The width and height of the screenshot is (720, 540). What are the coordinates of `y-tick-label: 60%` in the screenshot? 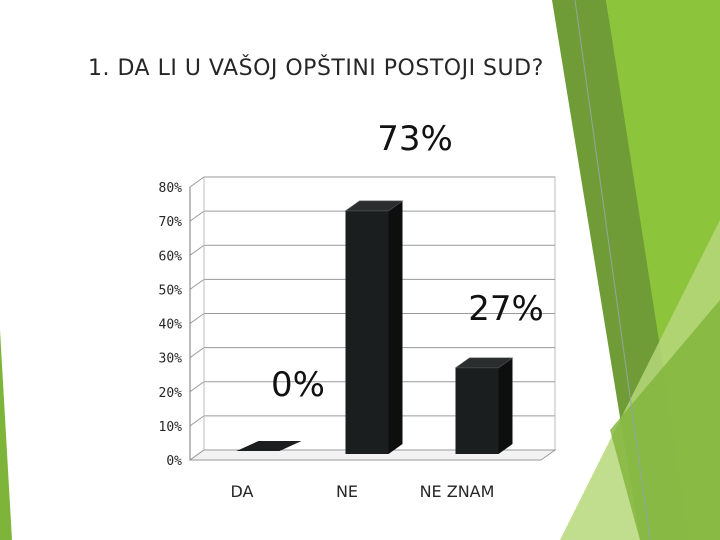 It's located at (171, 256).